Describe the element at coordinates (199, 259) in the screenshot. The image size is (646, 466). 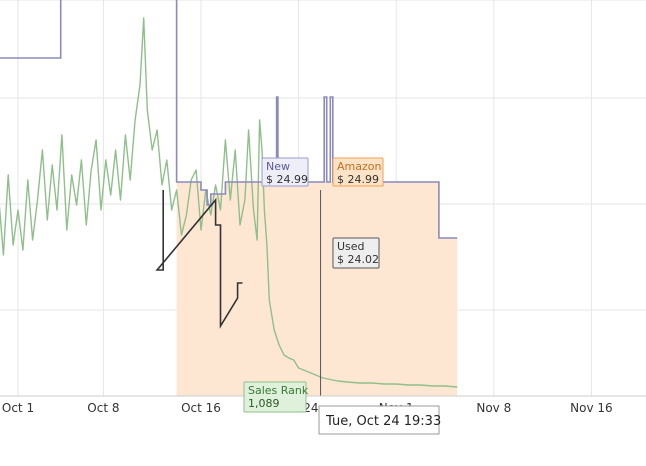
I see `used-price-line` at that location.